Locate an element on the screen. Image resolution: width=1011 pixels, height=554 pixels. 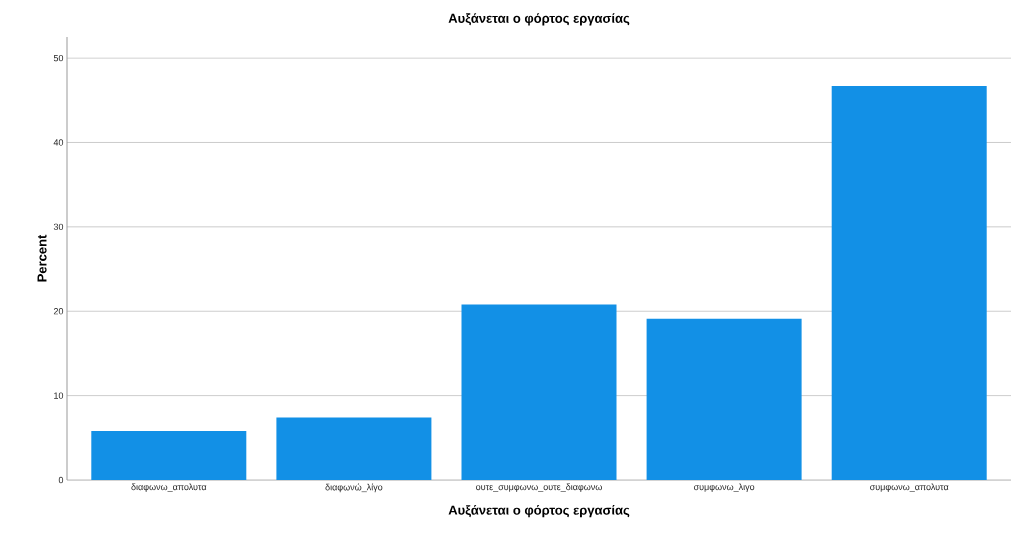
x-axis-title: Αυξάνεται ο φόρτος εργασίας is located at coordinates (539, 511).